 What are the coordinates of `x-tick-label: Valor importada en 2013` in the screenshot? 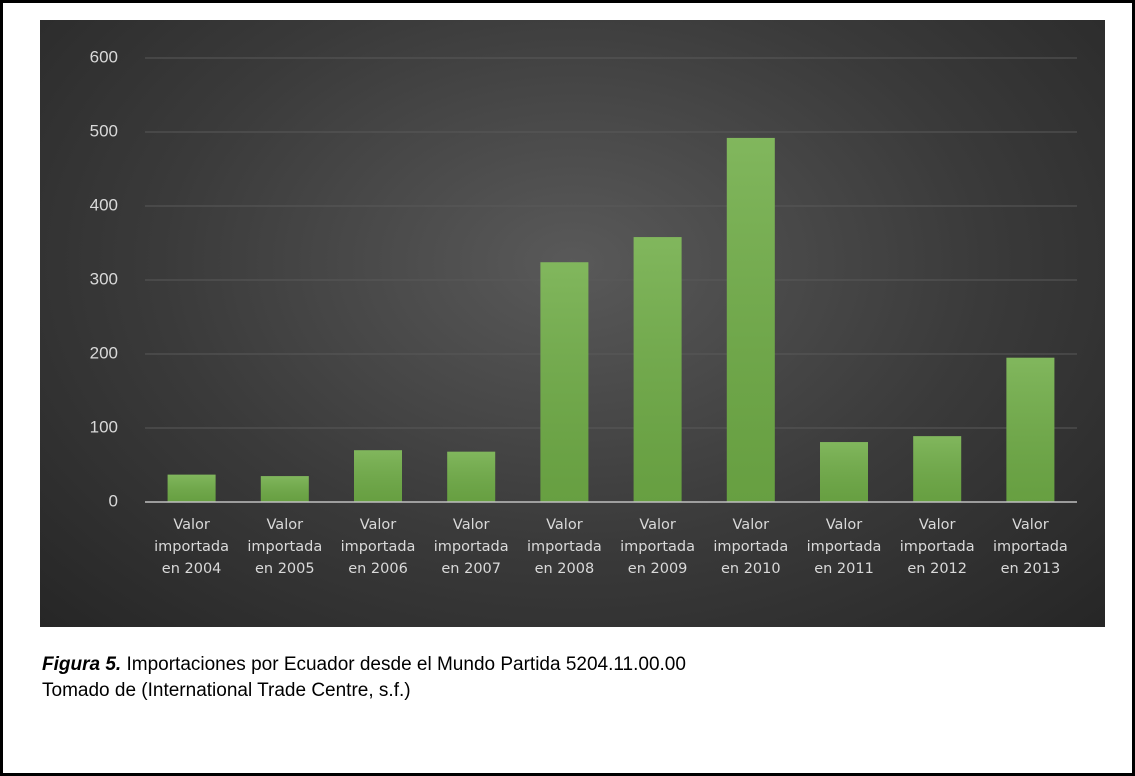 It's located at (1030, 547).